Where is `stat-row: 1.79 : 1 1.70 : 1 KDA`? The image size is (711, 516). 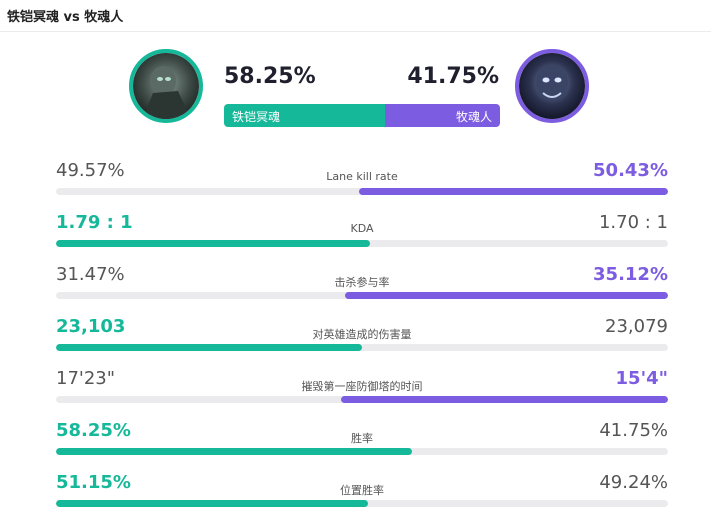 stat-row: 1.79 : 1 1.70 : 1 KDA is located at coordinates (362, 232).